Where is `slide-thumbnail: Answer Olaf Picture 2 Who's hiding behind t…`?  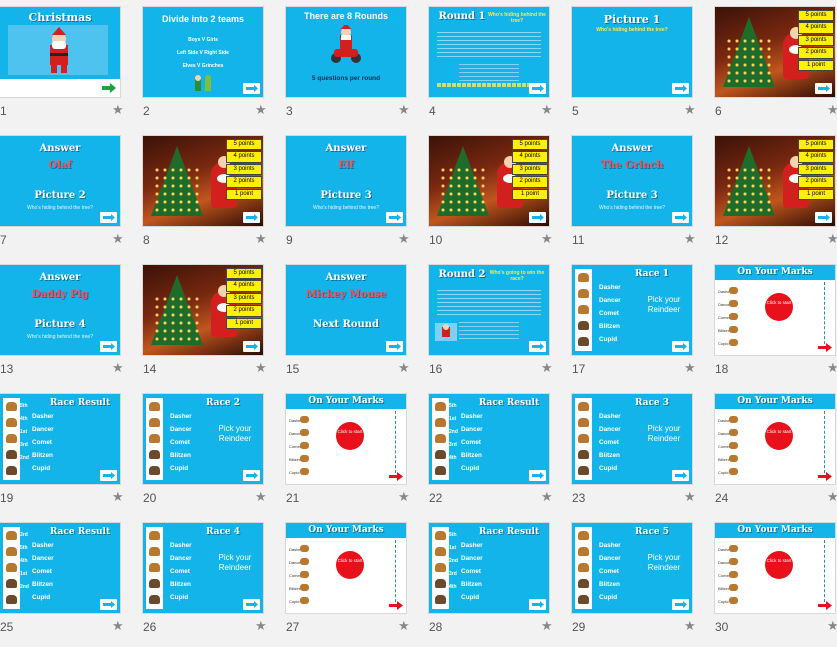 slide-thumbnail: Answer Olaf Picture 2 Who's hiding behind t… is located at coordinates (60, 181).